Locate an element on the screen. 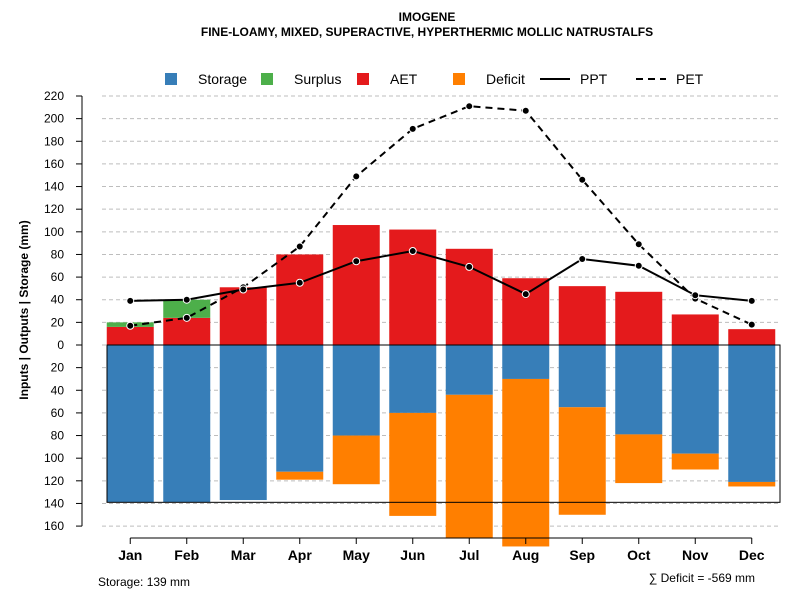 This screenshot has height=600, width=800. ppt-legend-label: PPT is located at coordinates (594, 79).